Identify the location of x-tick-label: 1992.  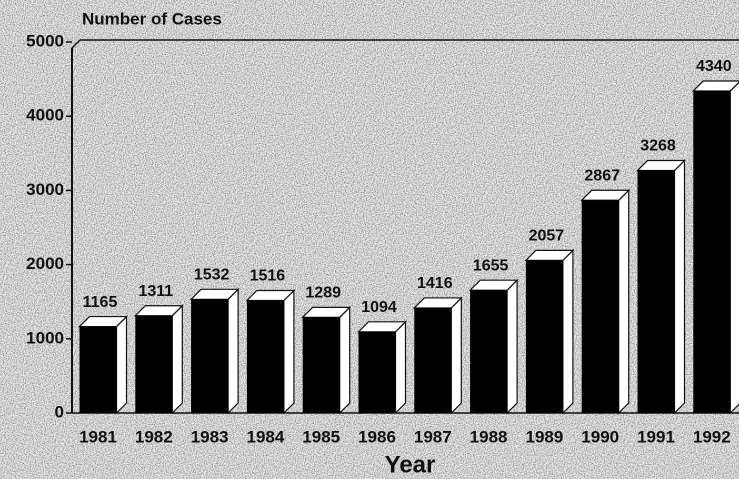
(712, 436).